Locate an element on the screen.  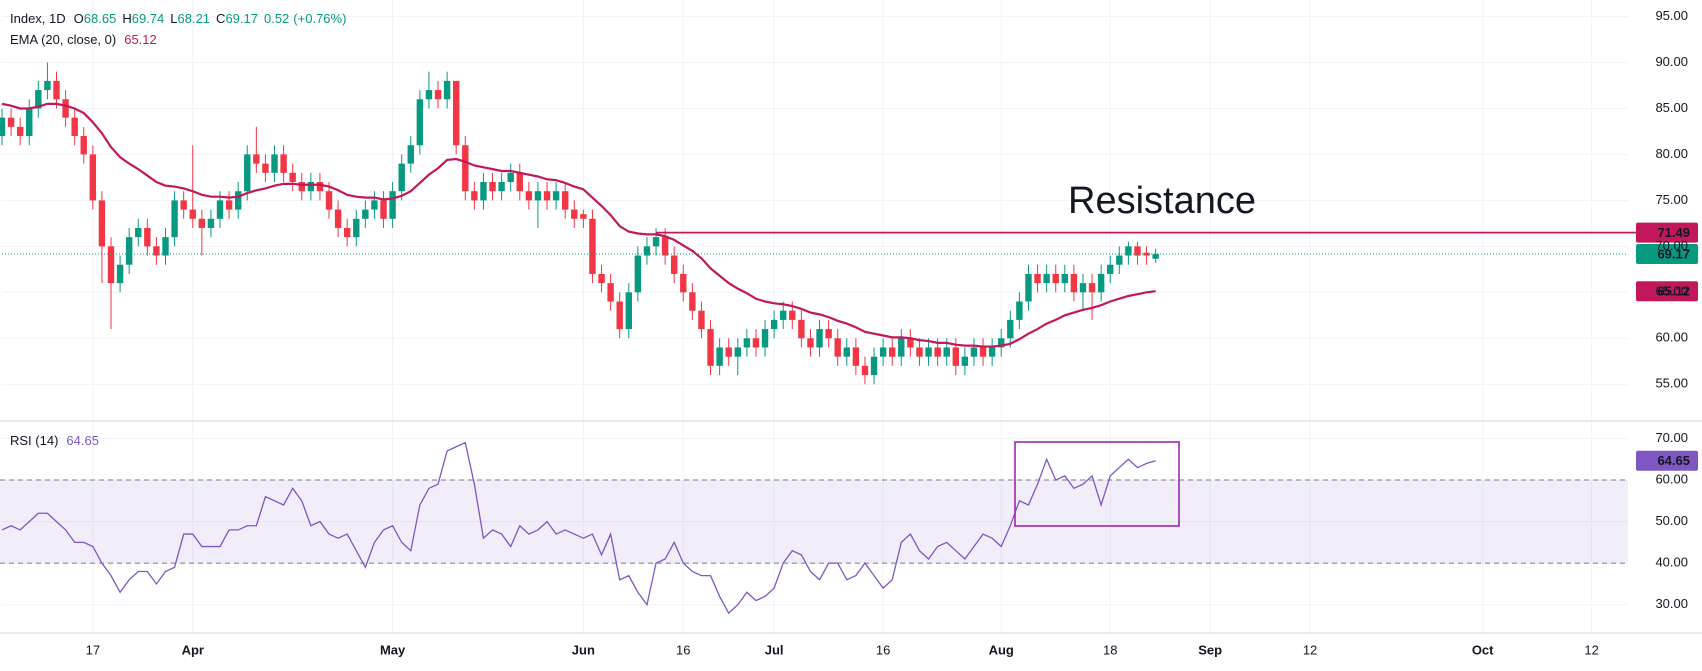
rsi-tick-label: 40.00 is located at coordinates (1671, 562).